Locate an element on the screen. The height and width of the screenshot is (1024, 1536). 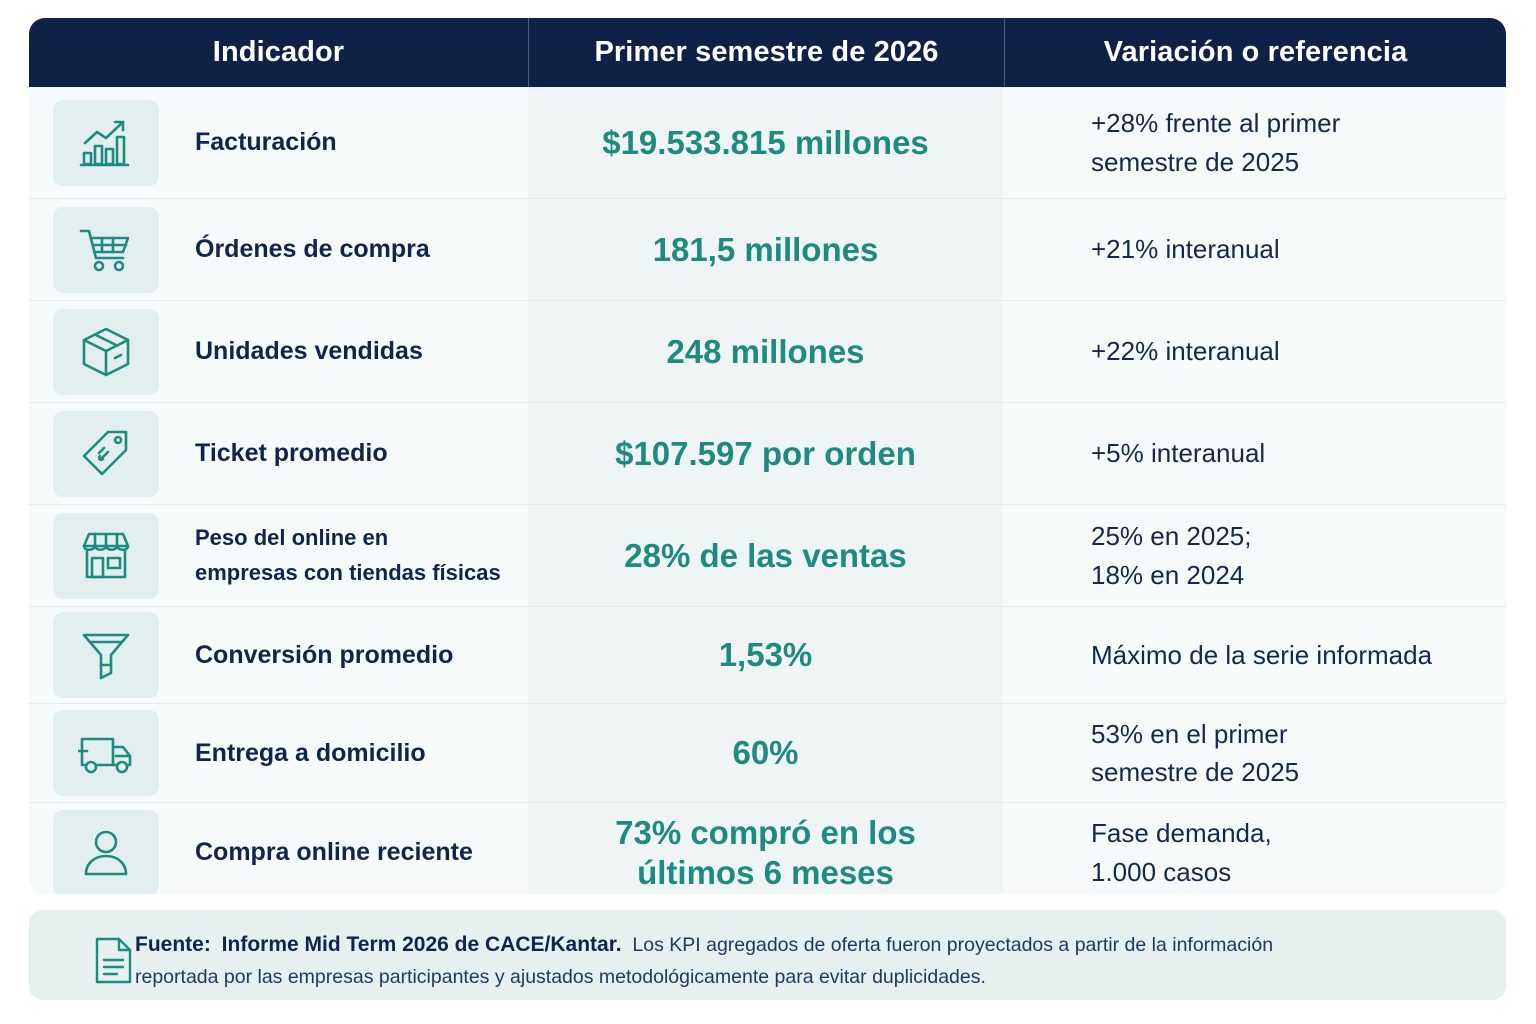
indicator-reference: +21% interanual is located at coordinates (1185, 249).